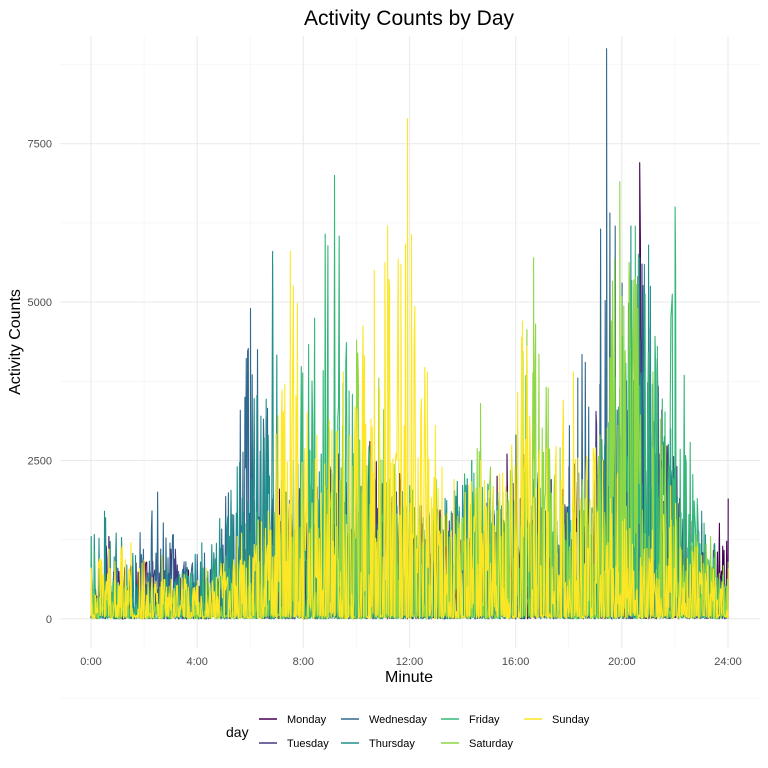  What do you see at coordinates (40, 303) in the screenshot?
I see `y-tick-label: 5000` at bounding box center [40, 303].